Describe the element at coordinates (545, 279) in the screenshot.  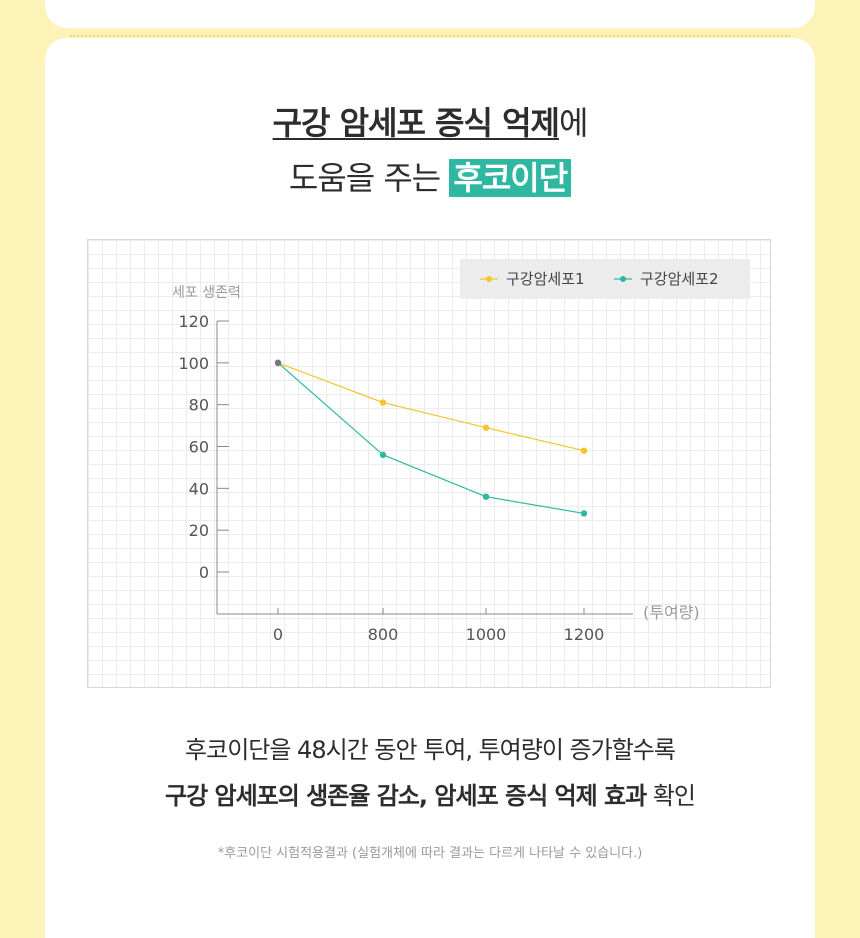
I see `legend-label: 구강암세포1` at that location.